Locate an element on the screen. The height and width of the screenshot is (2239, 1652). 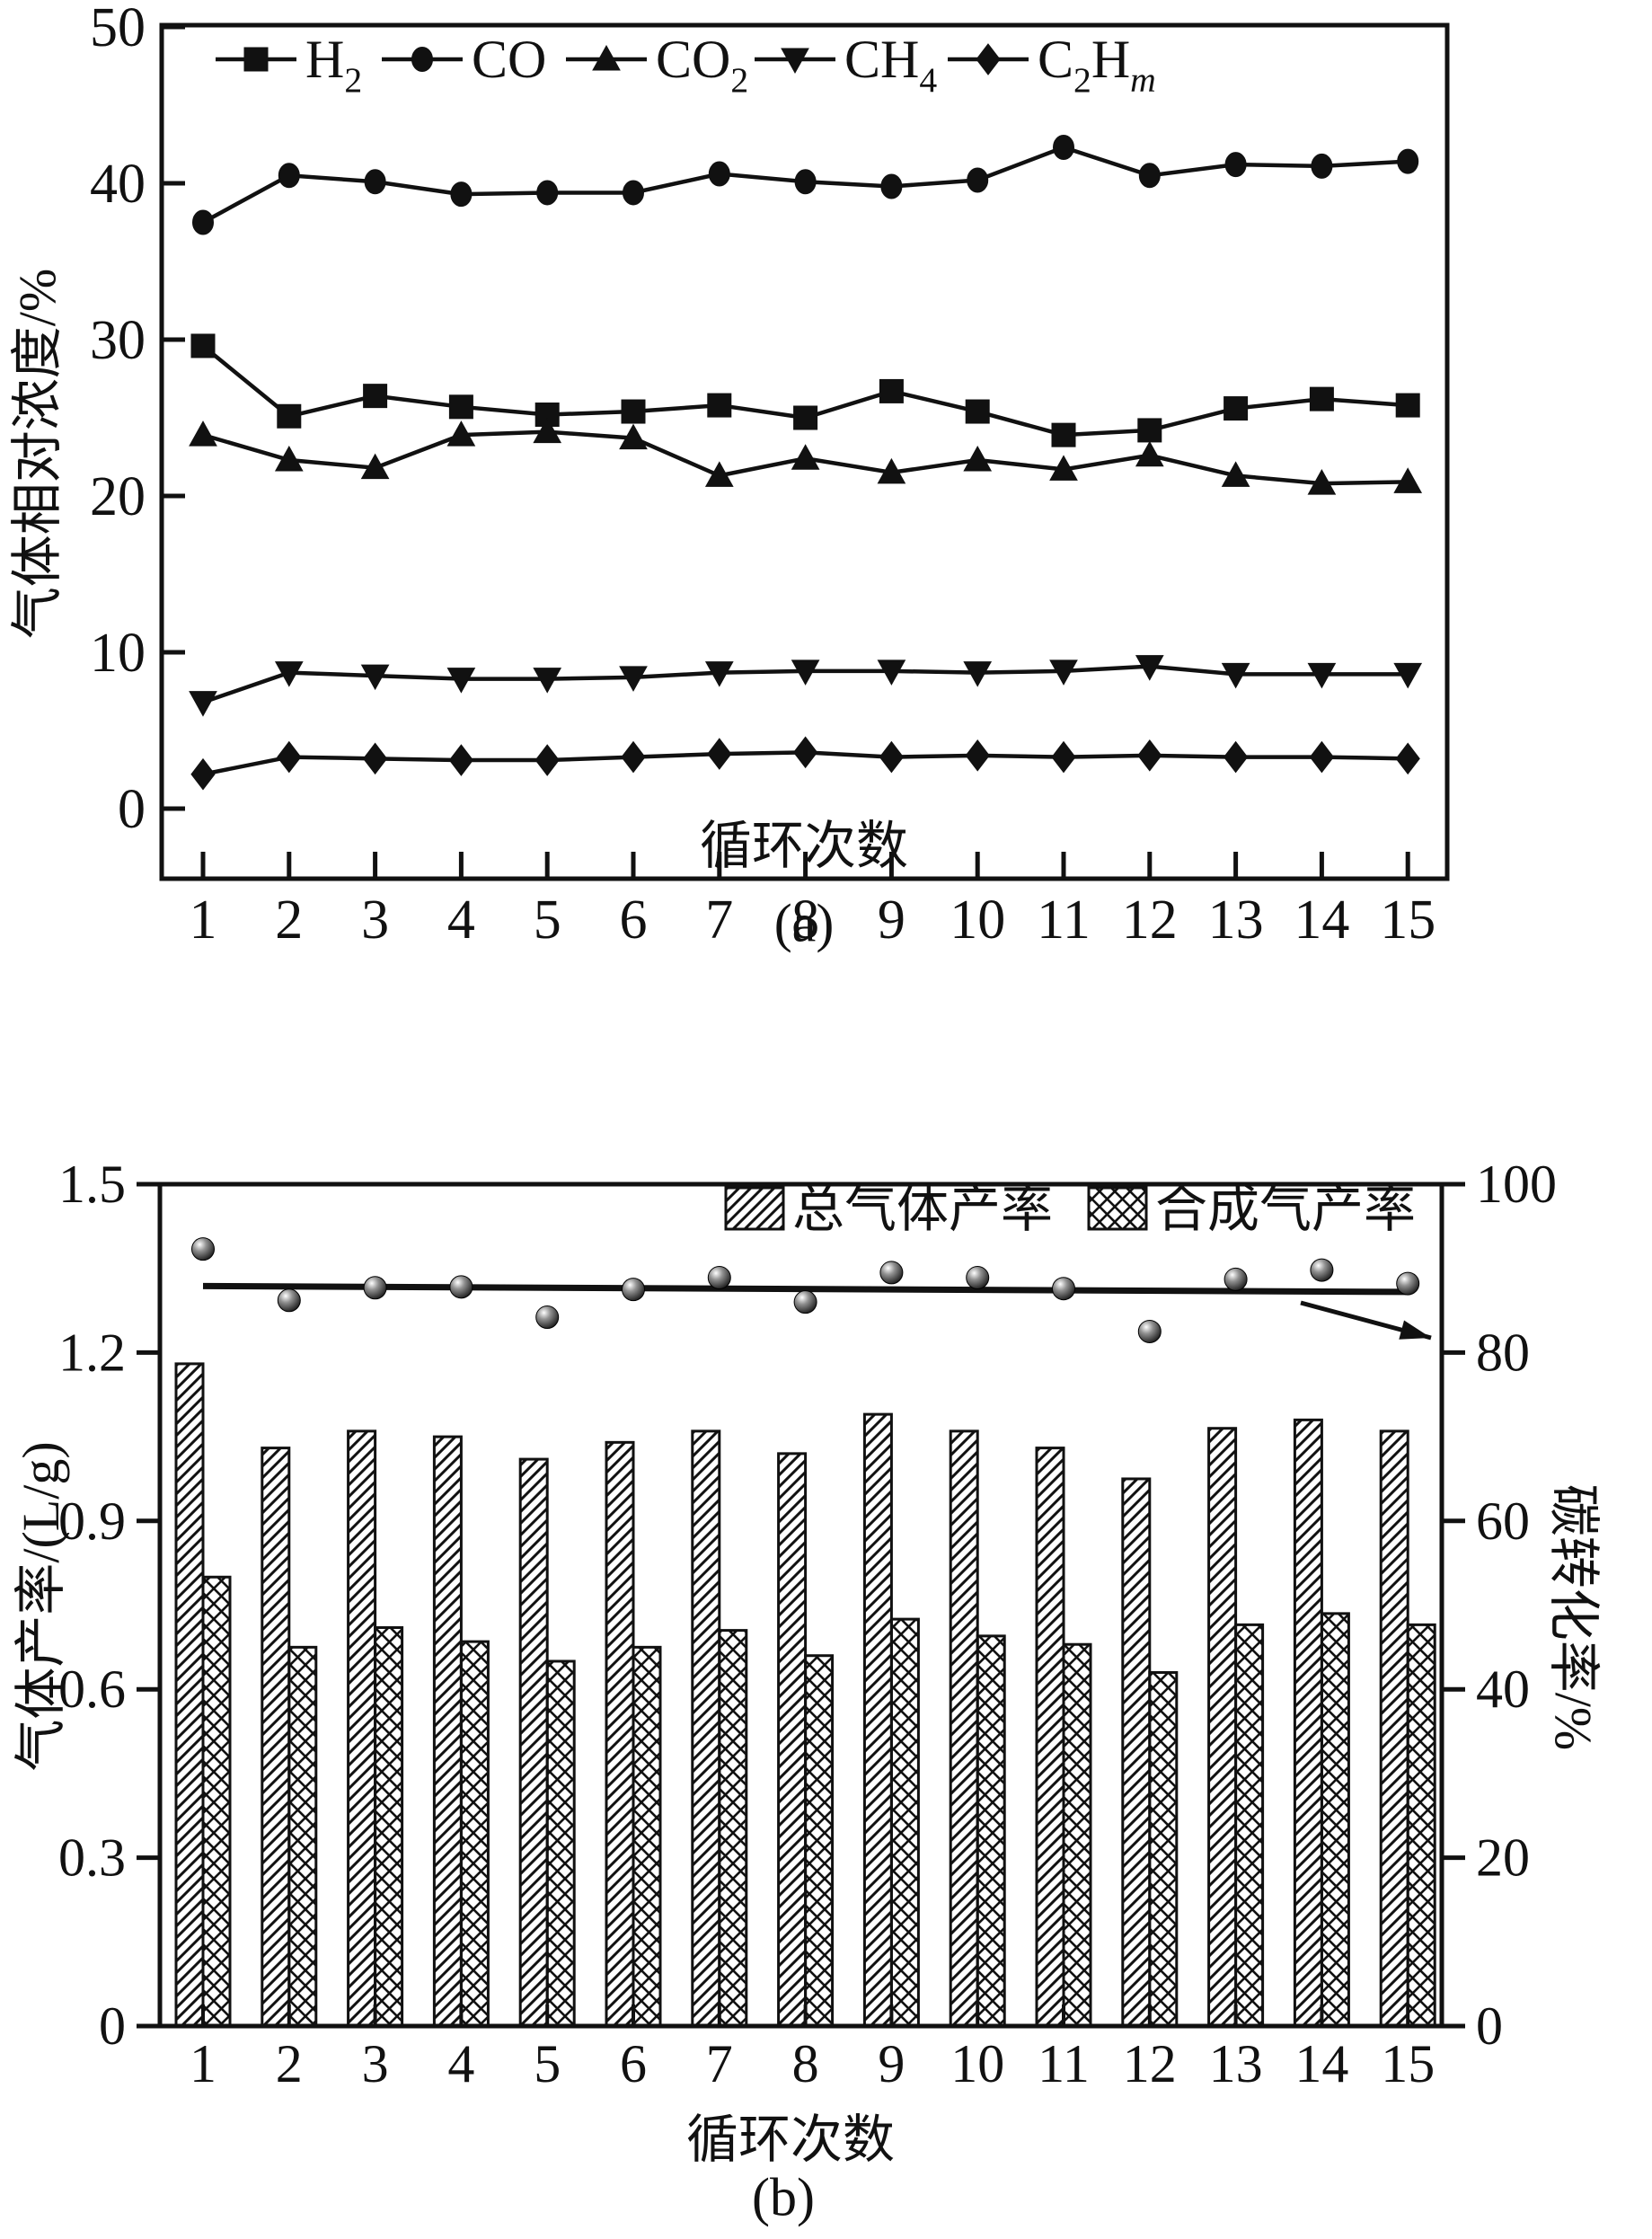
svg-text: CH4 is located at coordinates (890, 65).